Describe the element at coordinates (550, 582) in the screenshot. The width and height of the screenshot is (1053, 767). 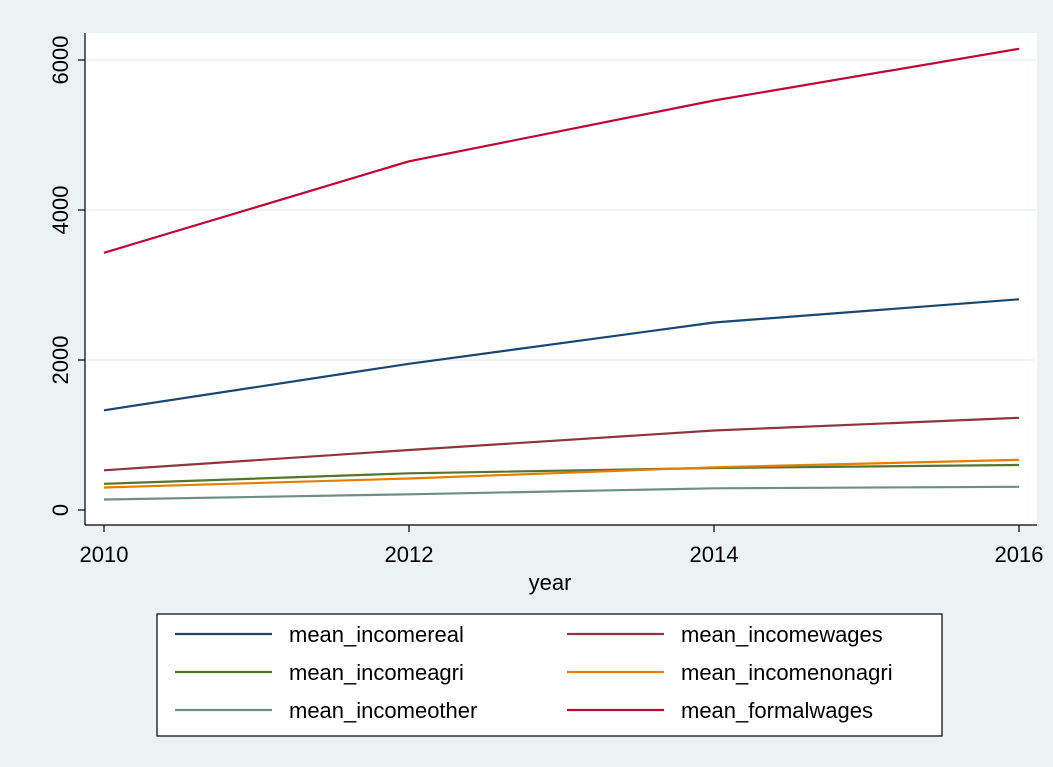
I see `x-axis-title: year` at that location.